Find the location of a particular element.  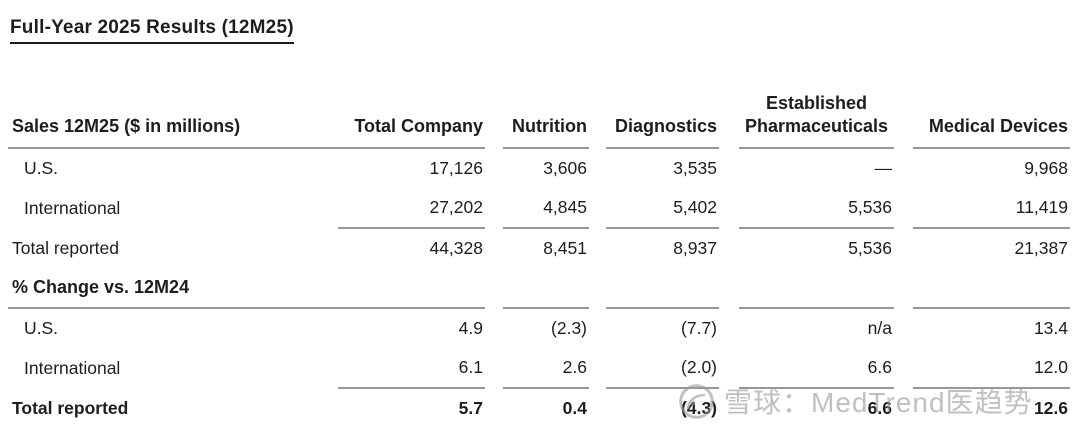

table-row-sales-us: U.S. 17,126 3,606 3,535 — 9,968 is located at coordinates (539, 168).